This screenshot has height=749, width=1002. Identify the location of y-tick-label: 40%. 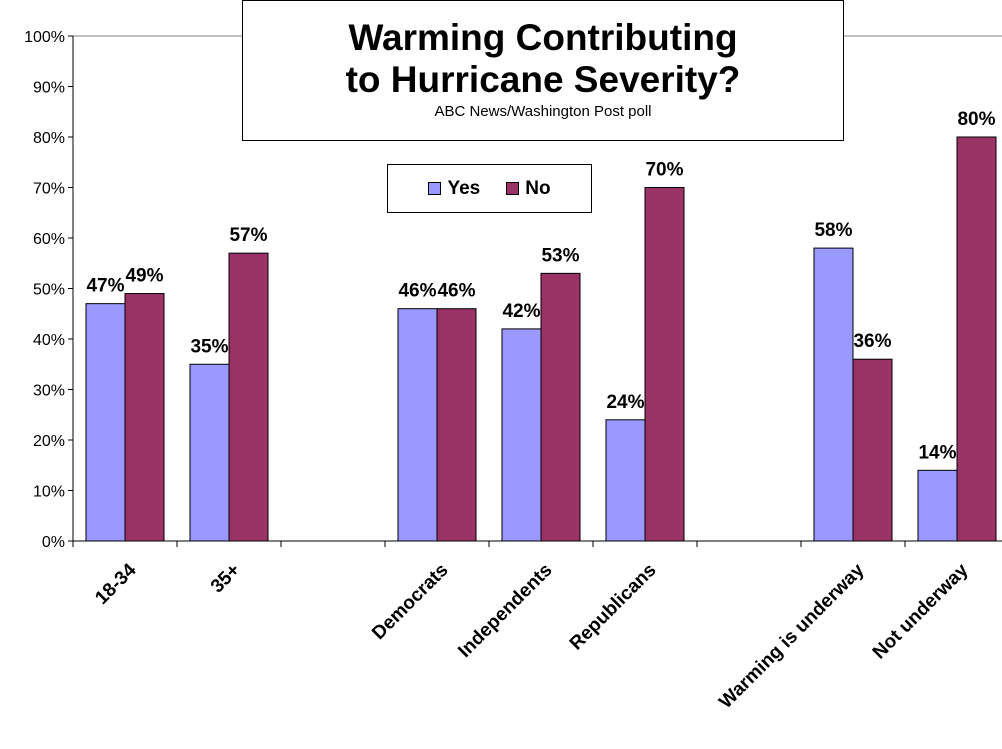
(49, 340).